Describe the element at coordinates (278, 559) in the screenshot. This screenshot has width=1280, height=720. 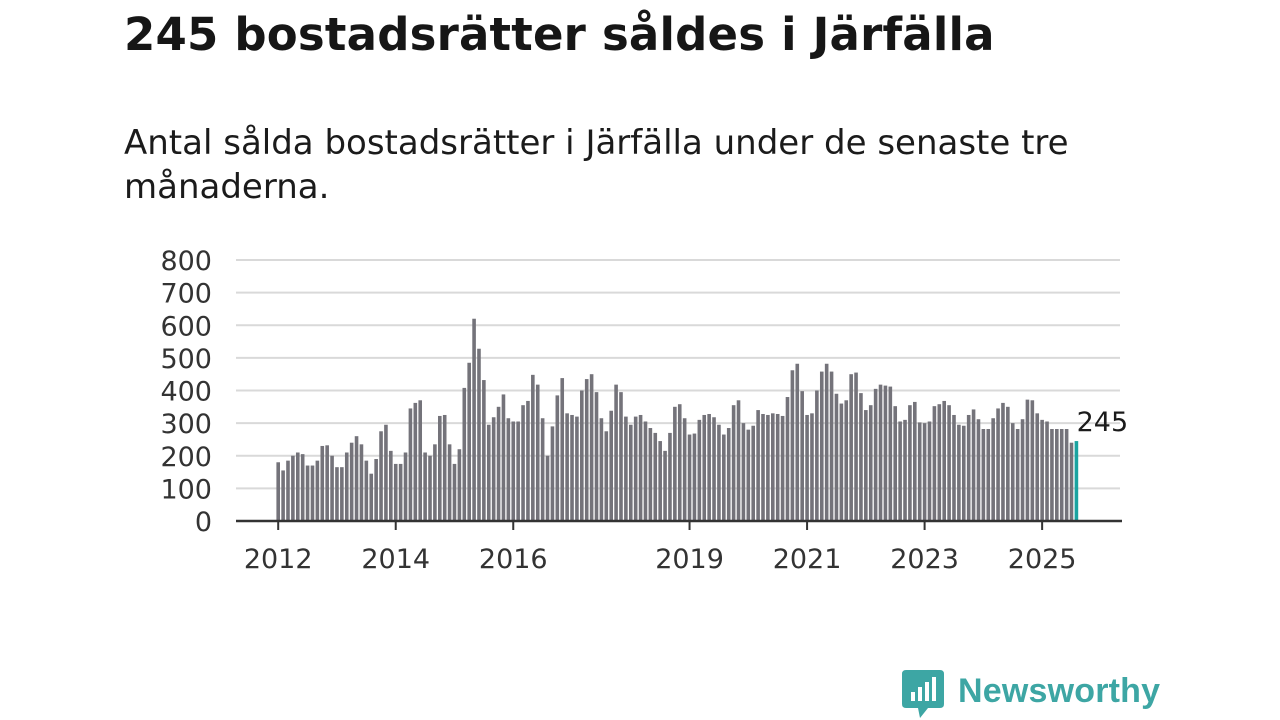
I see `x-tick-label: 2012` at that location.